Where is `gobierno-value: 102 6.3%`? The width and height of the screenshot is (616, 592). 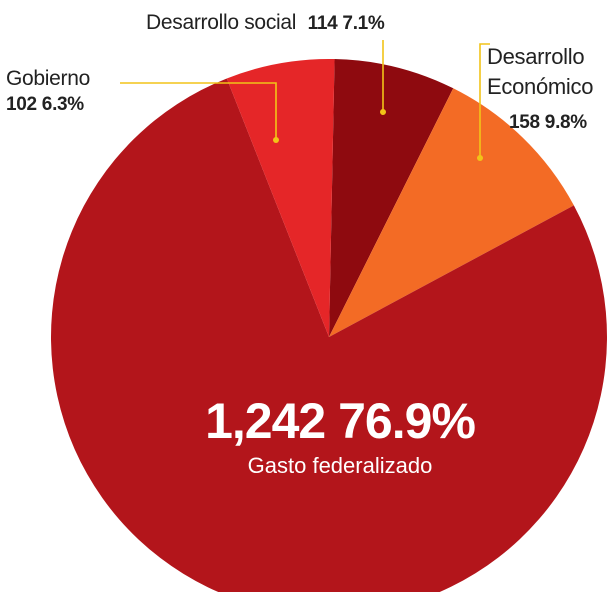 gobierno-value: 102 6.3% is located at coordinates (48, 105).